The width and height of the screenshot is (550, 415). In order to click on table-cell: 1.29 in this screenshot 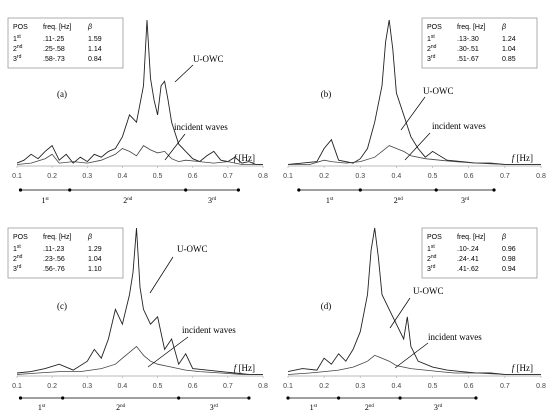, I will do `click(95, 249)`.